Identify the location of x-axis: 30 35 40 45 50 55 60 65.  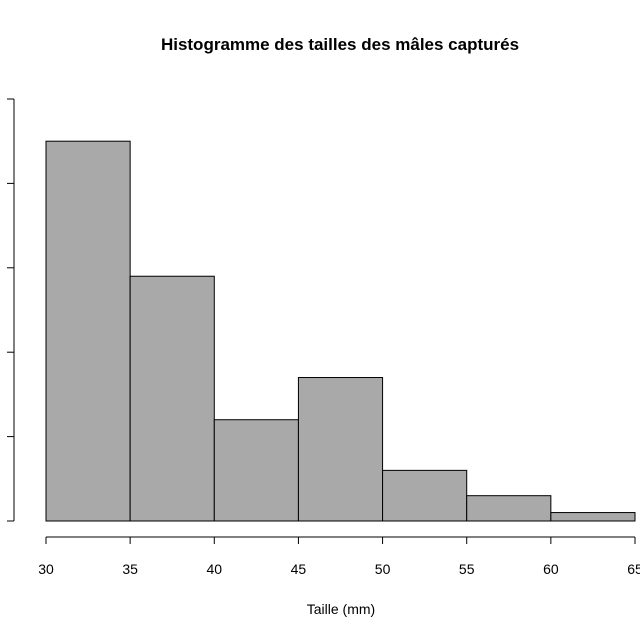
(339, 556).